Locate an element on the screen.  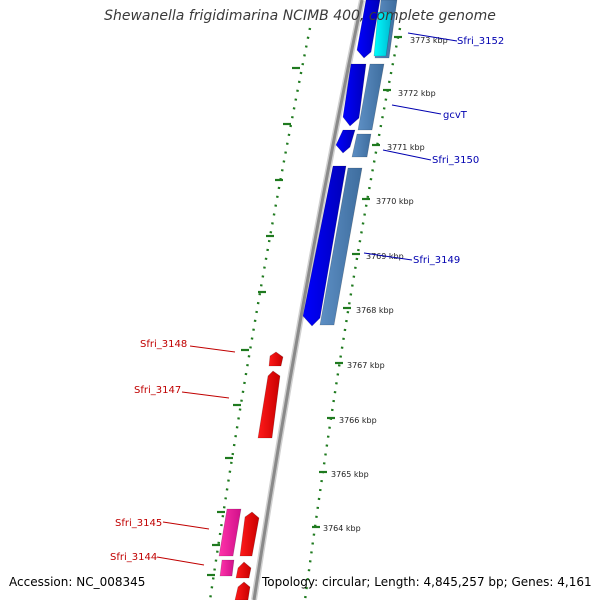
gene-label-sfri-3145: Sfri_3145 is located at coordinates (138, 523).